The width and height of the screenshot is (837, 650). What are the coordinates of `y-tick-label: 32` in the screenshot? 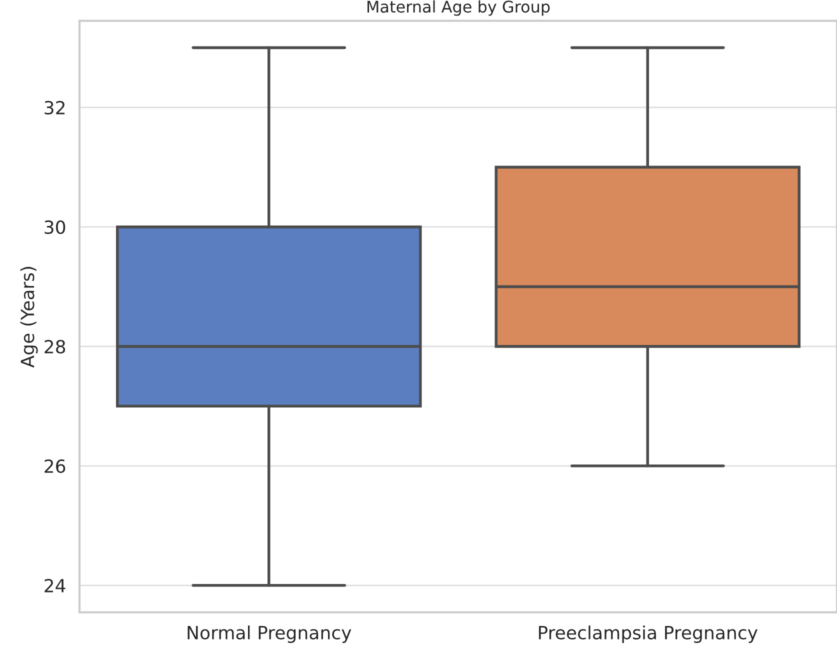 It's located at (54, 107).